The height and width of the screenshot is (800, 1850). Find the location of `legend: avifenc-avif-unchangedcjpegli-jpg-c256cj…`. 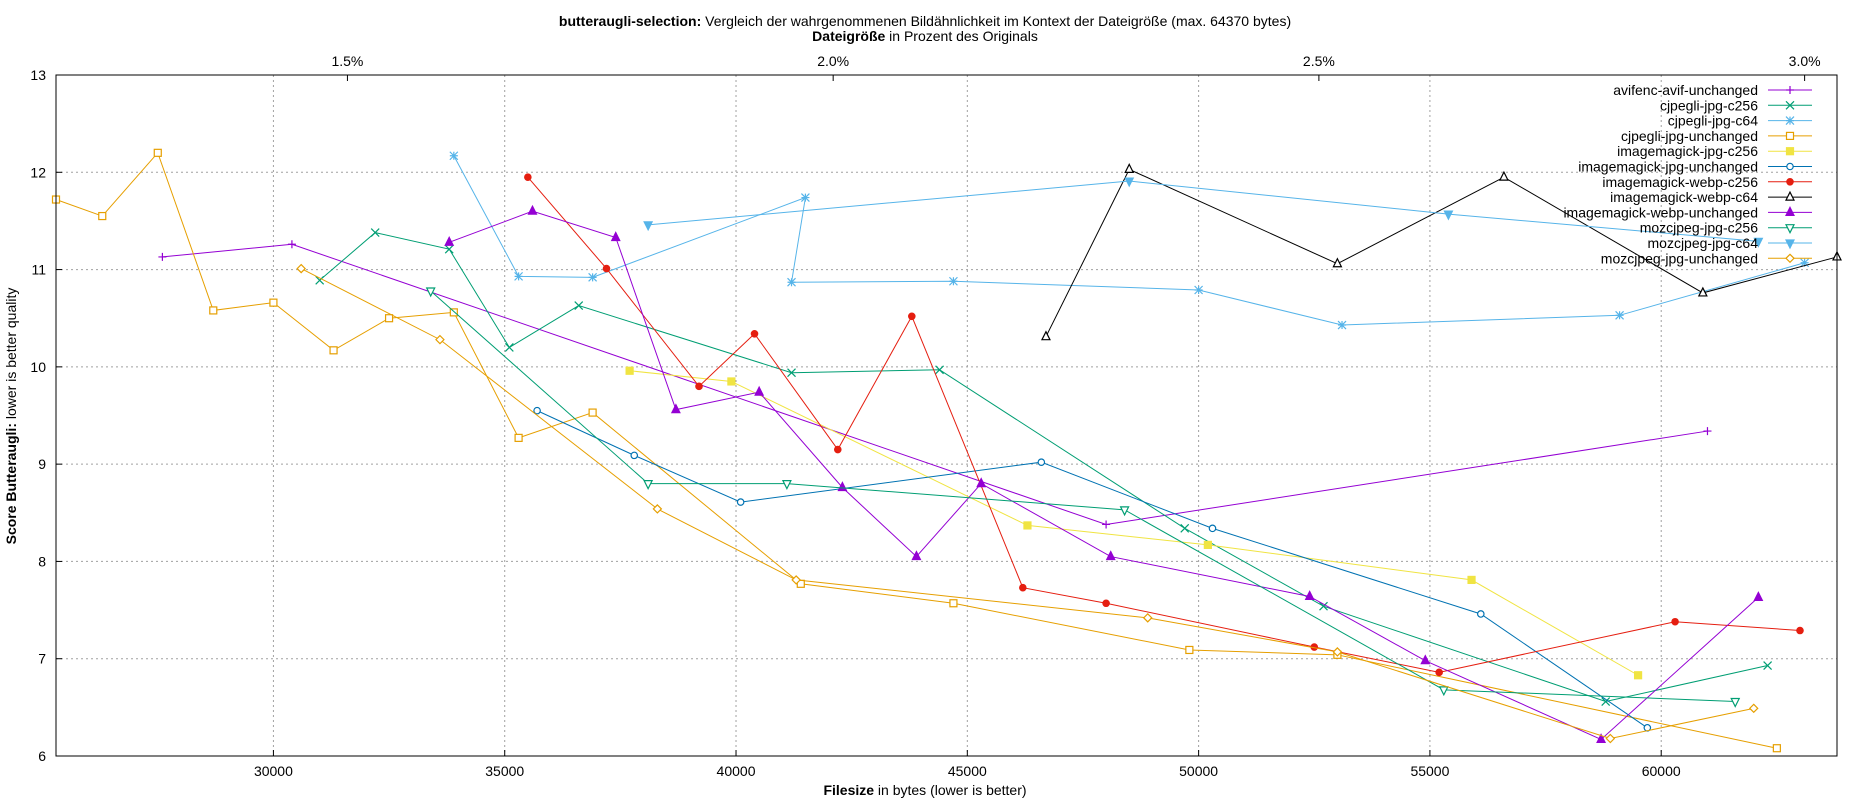

legend: avifenc-avif-unchangedcjpegli-jpg-c256cj… is located at coordinates (1687, 174).